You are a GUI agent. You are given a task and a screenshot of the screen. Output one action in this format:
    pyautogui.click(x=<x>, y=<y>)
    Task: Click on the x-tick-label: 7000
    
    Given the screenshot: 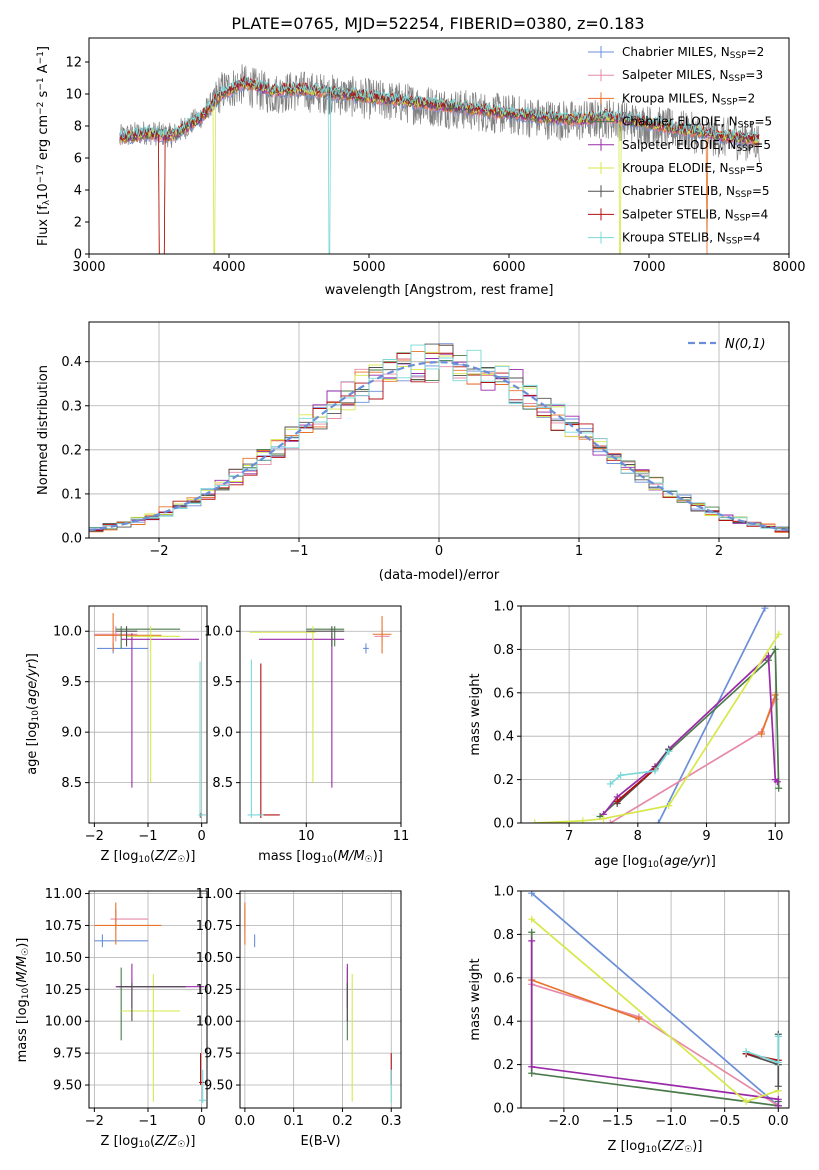 What is the action you would take?
    pyautogui.click(x=648, y=267)
    